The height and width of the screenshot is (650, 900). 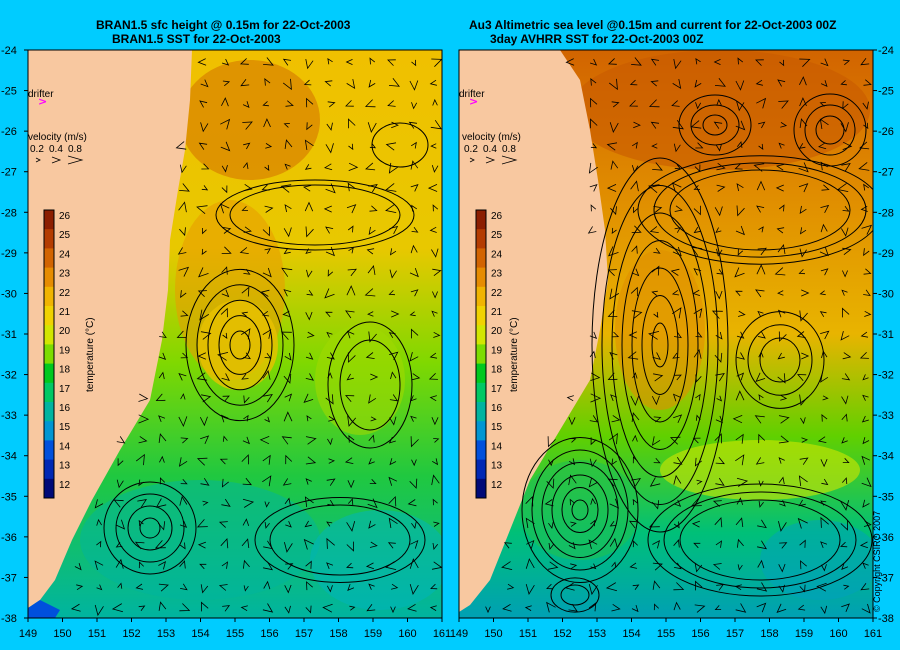 I want to click on lat-tick-label-left: -33, so click(x=9, y=416).